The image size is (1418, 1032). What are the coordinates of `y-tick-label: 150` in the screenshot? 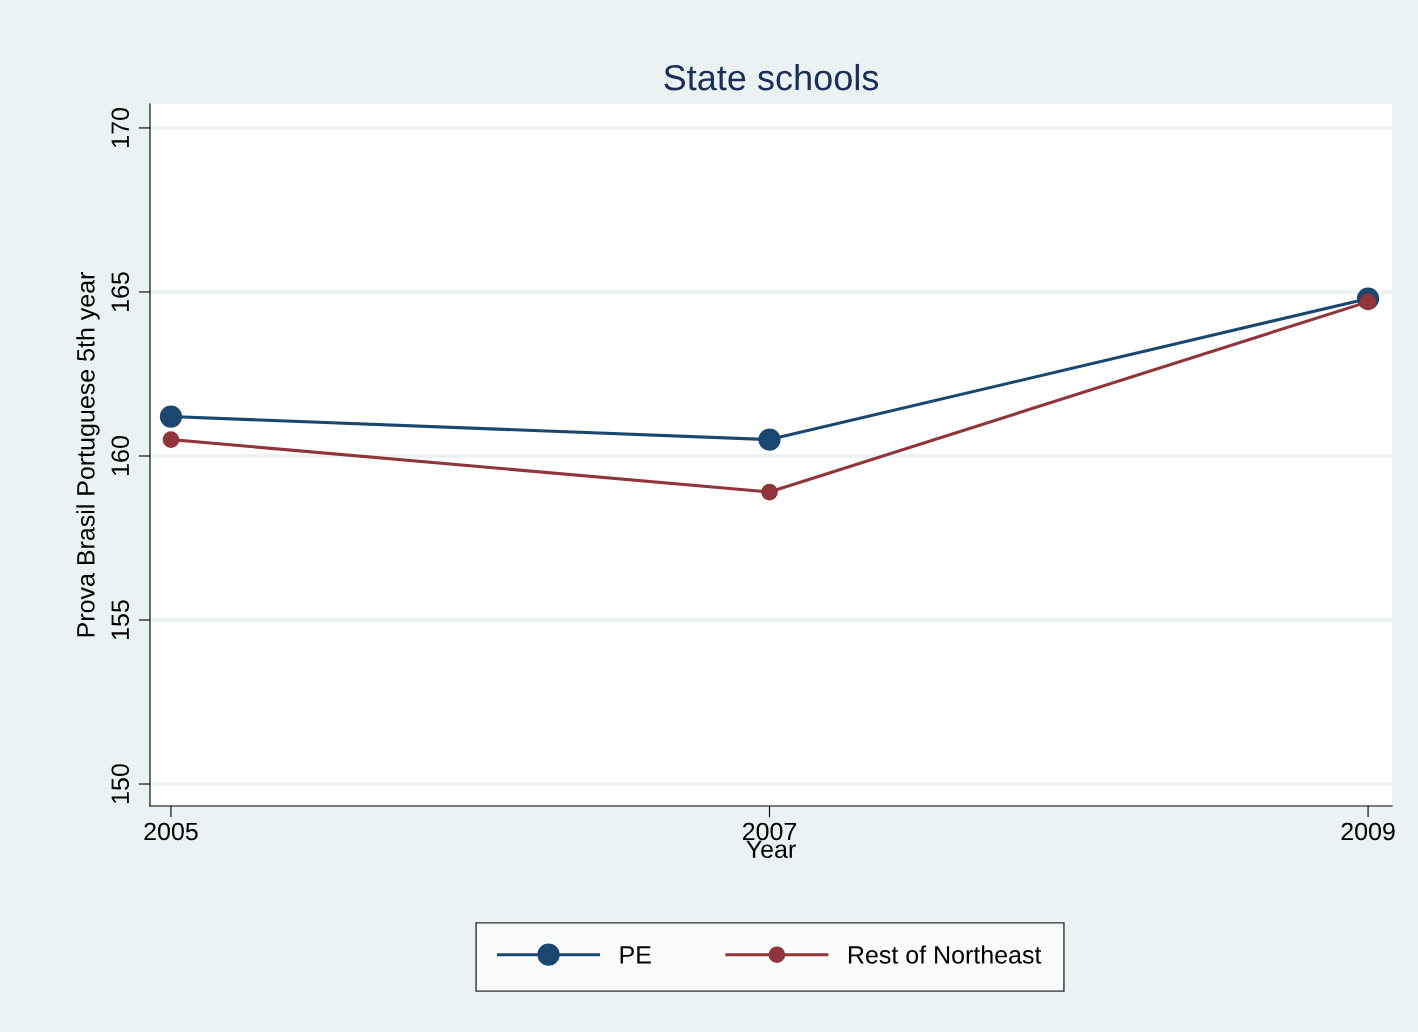 It's located at (120, 783).